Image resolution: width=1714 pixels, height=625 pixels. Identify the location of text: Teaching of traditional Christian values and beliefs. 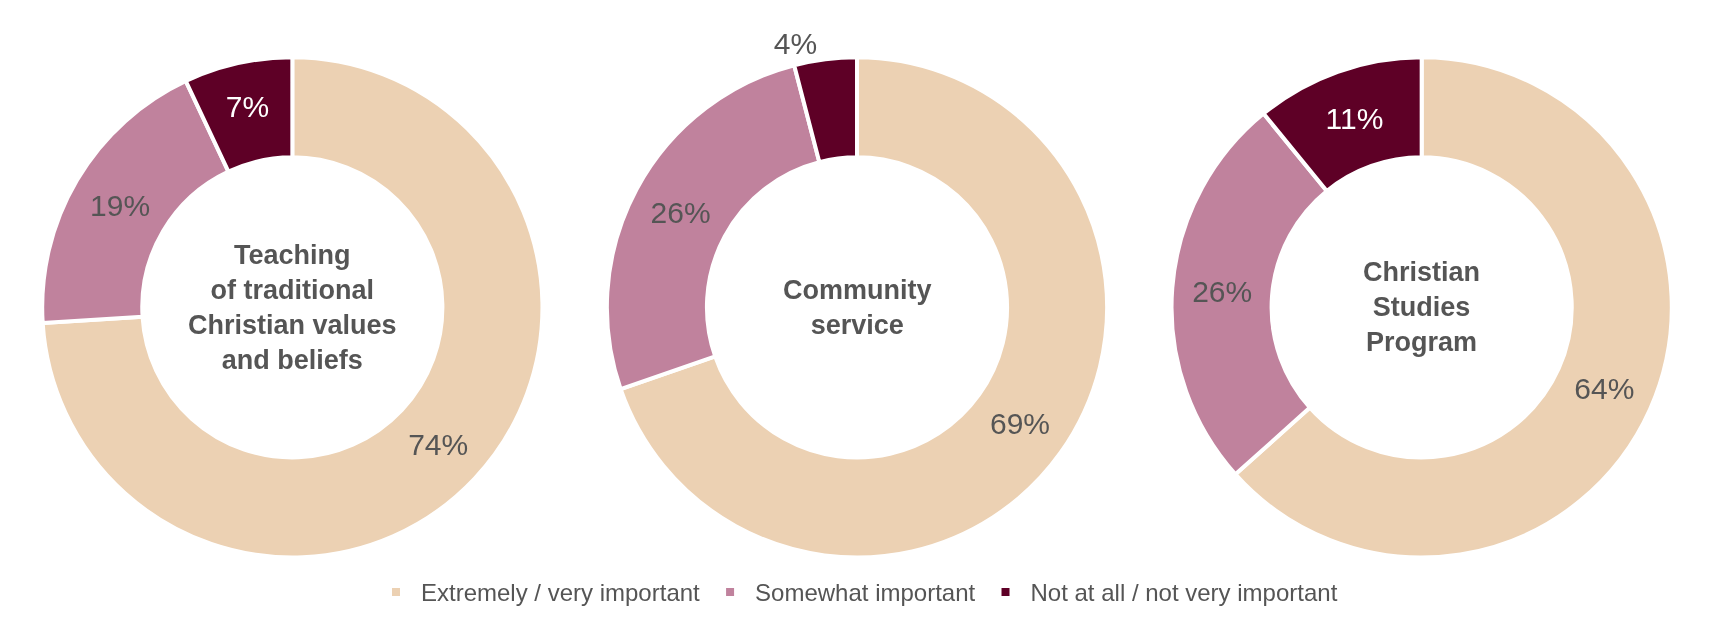
(292, 308).